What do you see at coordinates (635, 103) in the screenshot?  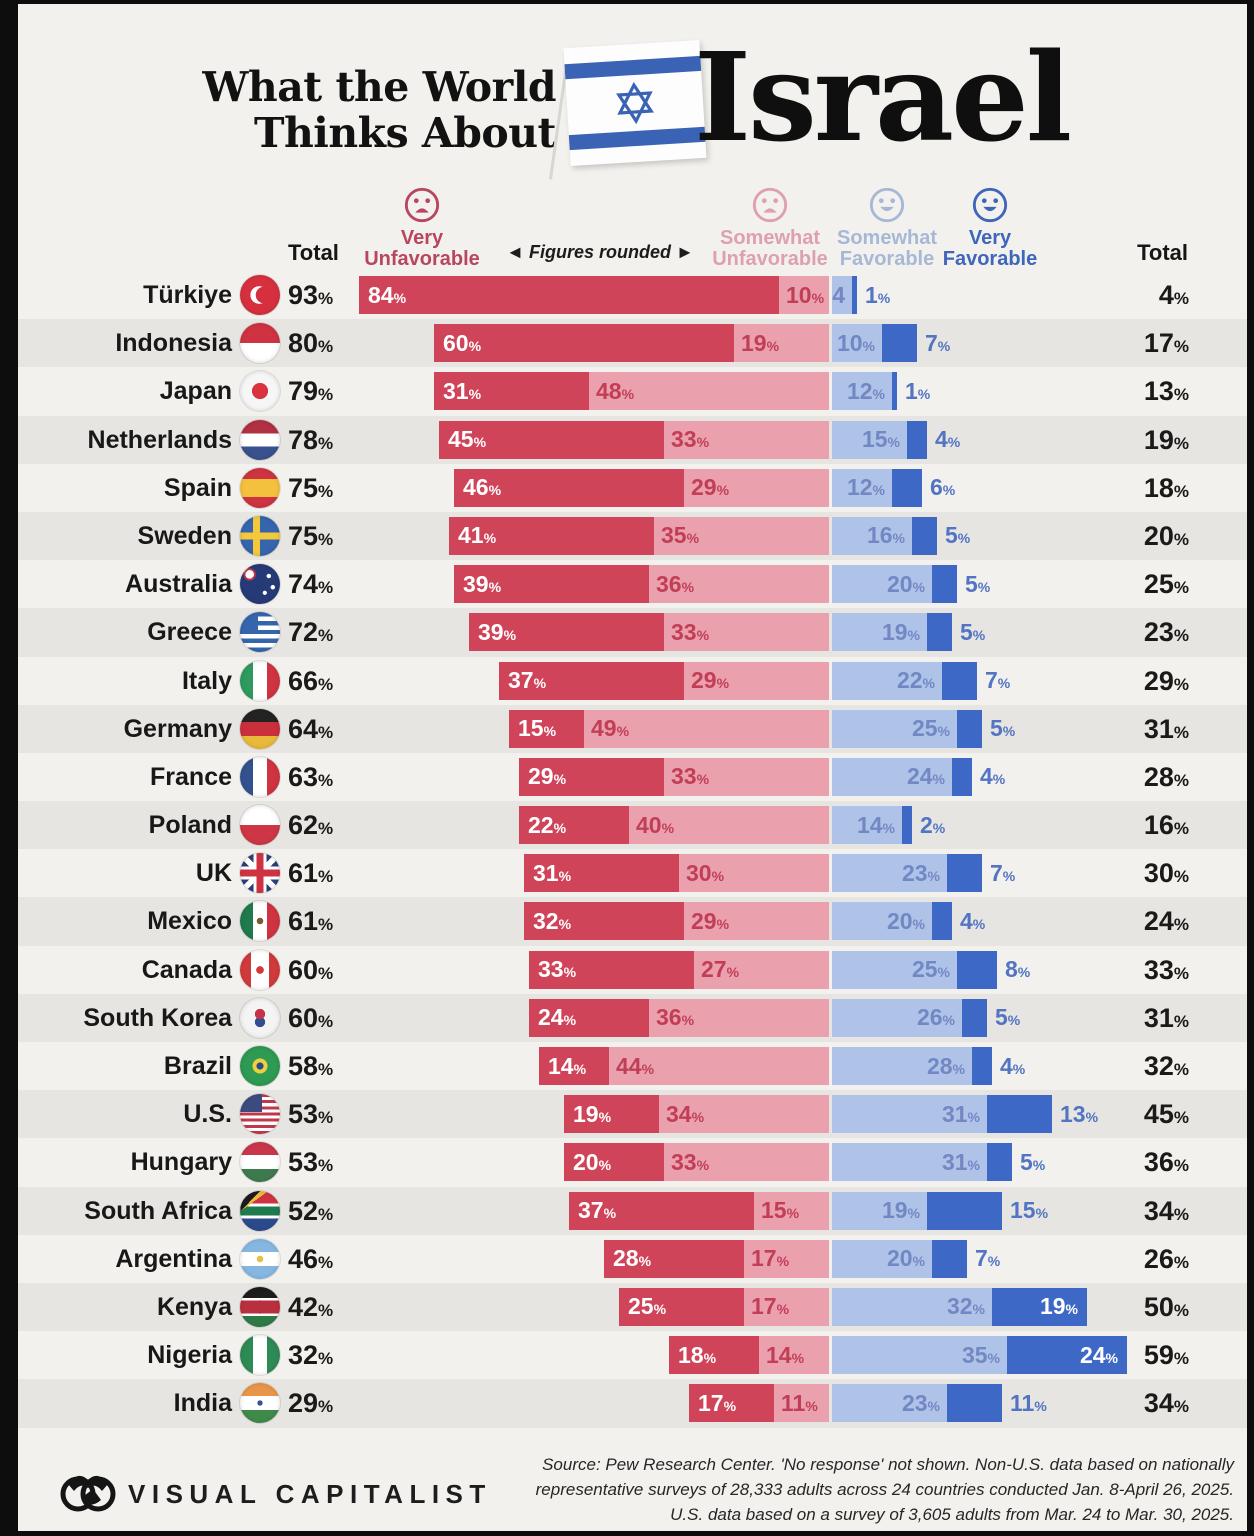 I see `star-of-david-icon` at bounding box center [635, 103].